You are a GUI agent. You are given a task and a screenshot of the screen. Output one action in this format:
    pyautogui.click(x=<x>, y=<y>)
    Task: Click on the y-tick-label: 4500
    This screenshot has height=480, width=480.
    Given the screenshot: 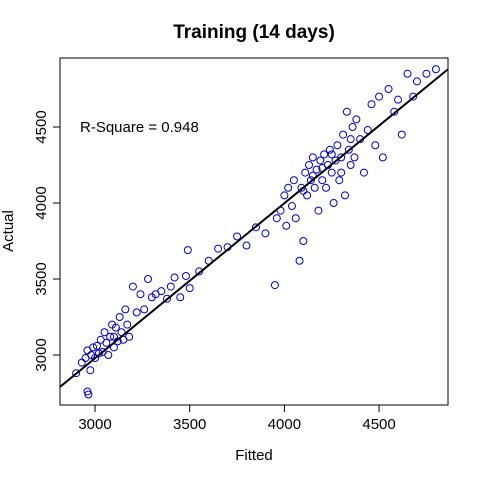 What is the action you would take?
    pyautogui.click(x=41, y=126)
    